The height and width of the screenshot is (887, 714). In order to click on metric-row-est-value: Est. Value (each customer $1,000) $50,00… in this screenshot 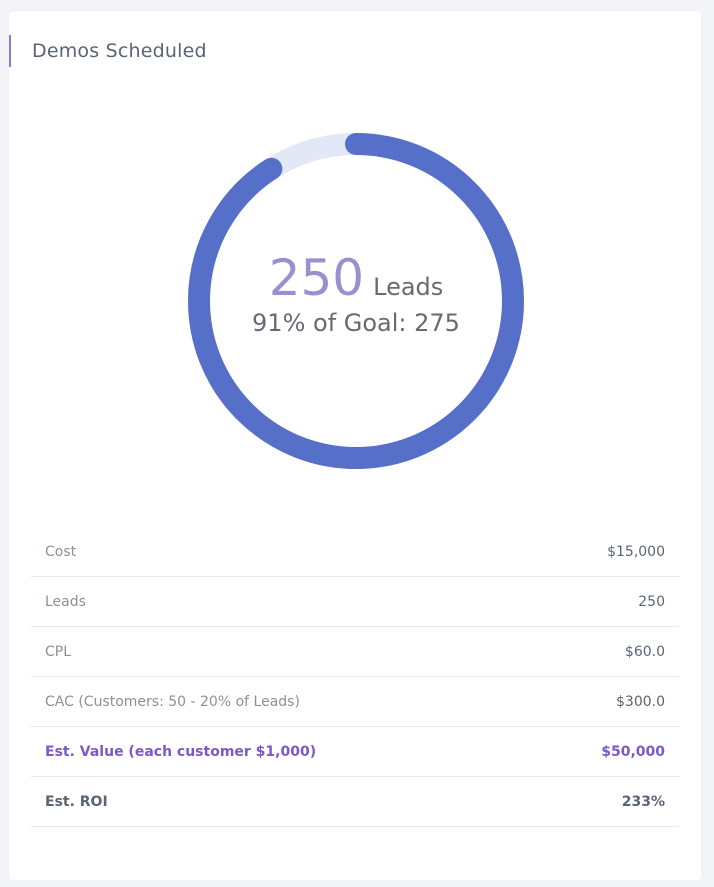, I will do `click(355, 752)`.